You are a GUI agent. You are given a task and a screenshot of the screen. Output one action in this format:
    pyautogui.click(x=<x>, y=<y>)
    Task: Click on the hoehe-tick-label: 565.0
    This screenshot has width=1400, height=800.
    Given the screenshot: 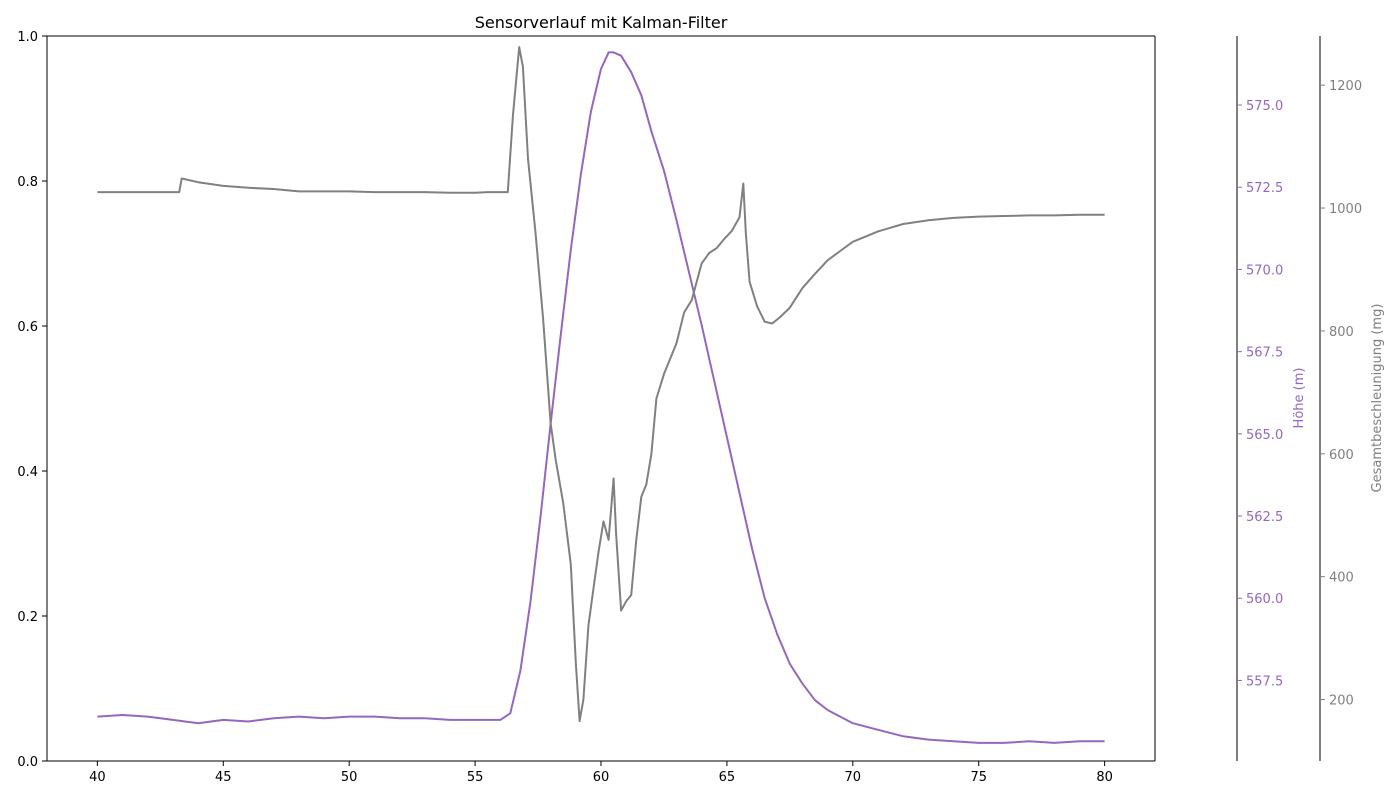 What is the action you would take?
    pyautogui.click(x=1264, y=435)
    